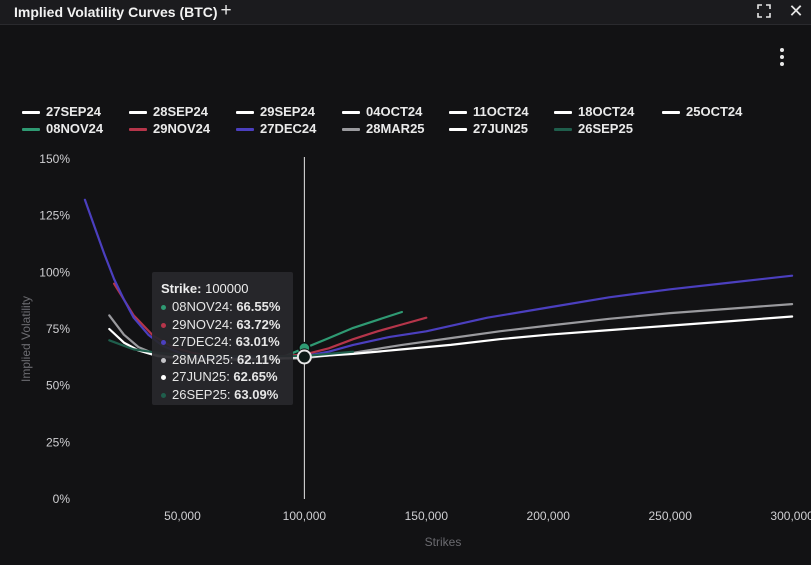 This screenshot has height=565, width=811. What do you see at coordinates (203, 376) in the screenshot?
I see `tooltip-series-name: 27JUN25:` at bounding box center [203, 376].